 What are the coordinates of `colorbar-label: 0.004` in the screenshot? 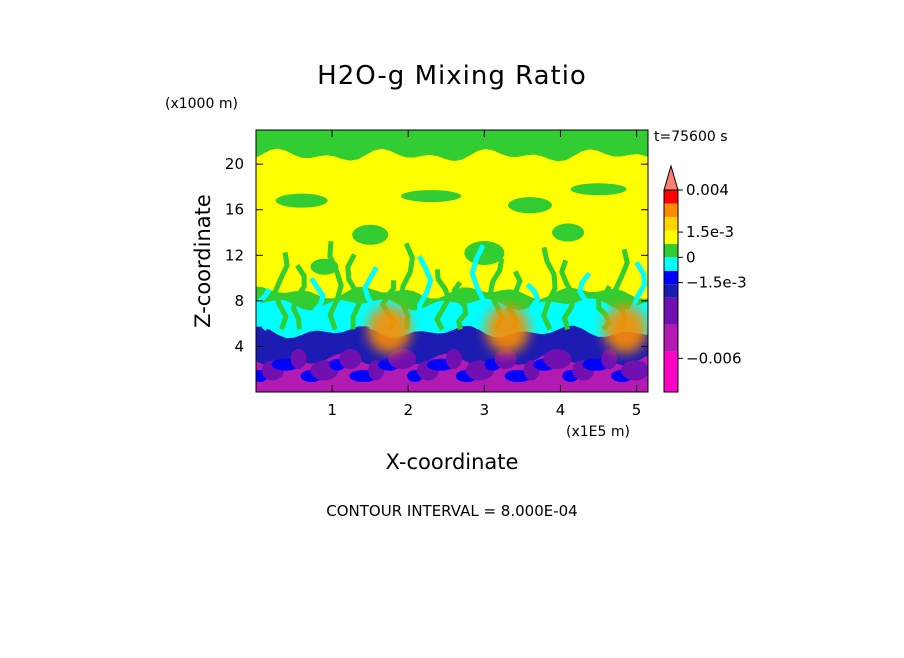 It's located at (707, 190).